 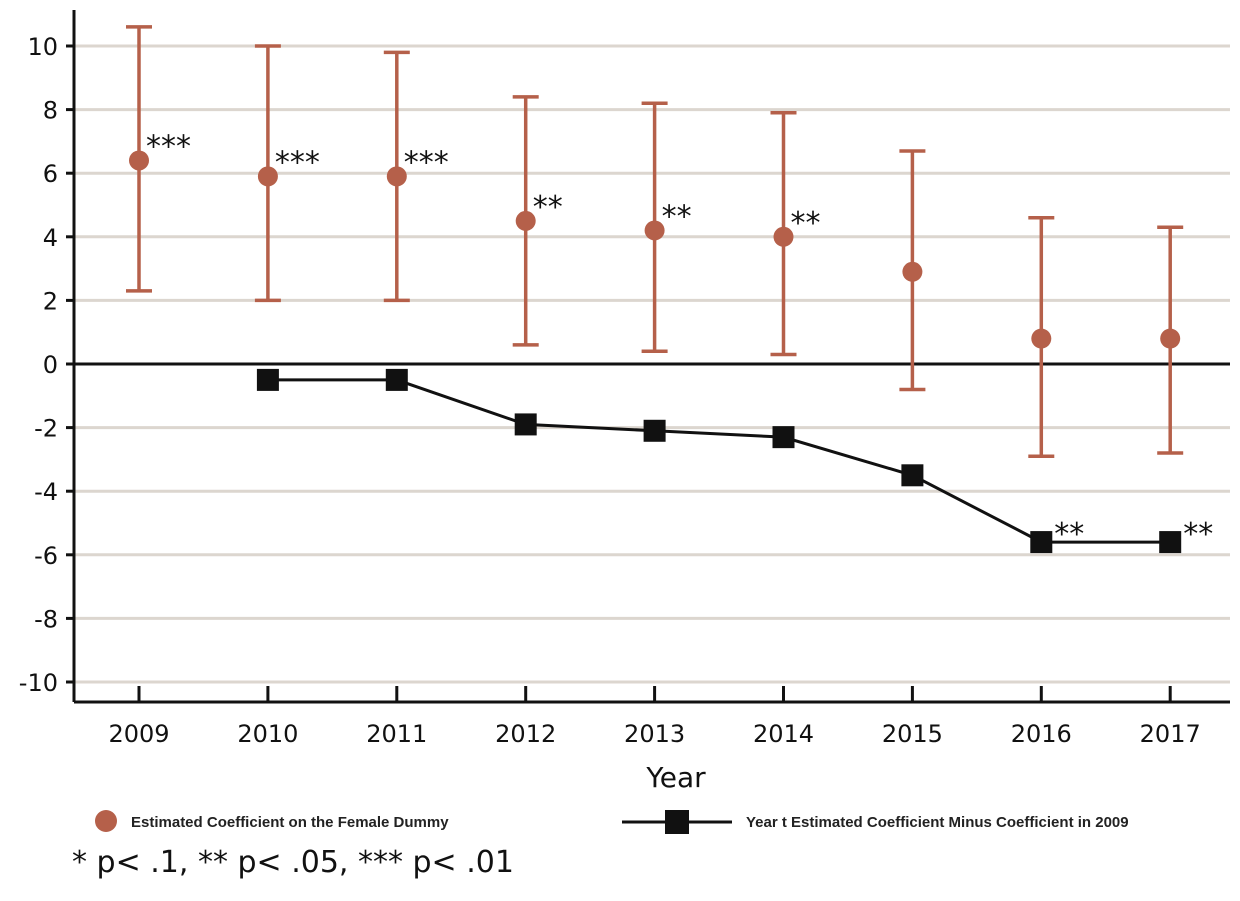 I want to click on y-tick-label: -8, so click(x=46, y=619).